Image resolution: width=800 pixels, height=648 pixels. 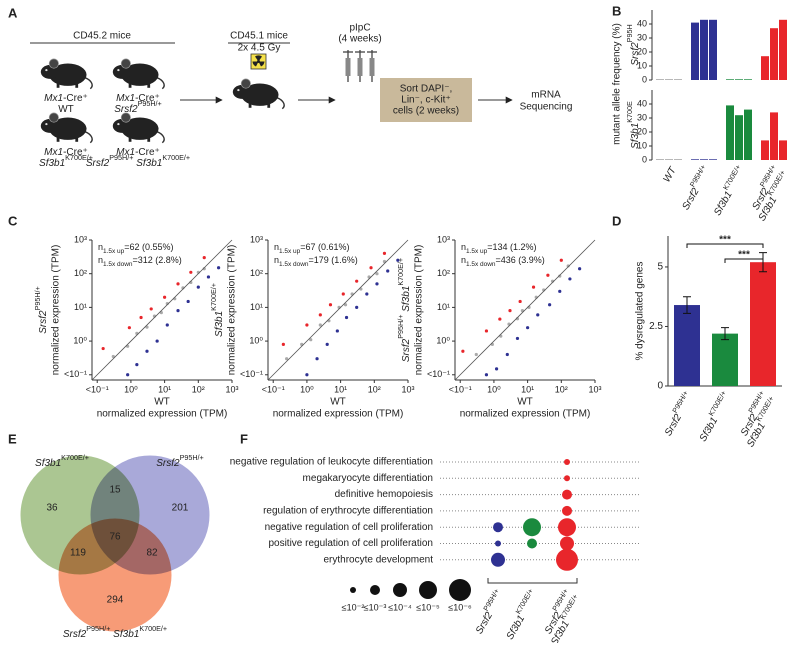 I want to click on panel-label: A, so click(x=13, y=12).